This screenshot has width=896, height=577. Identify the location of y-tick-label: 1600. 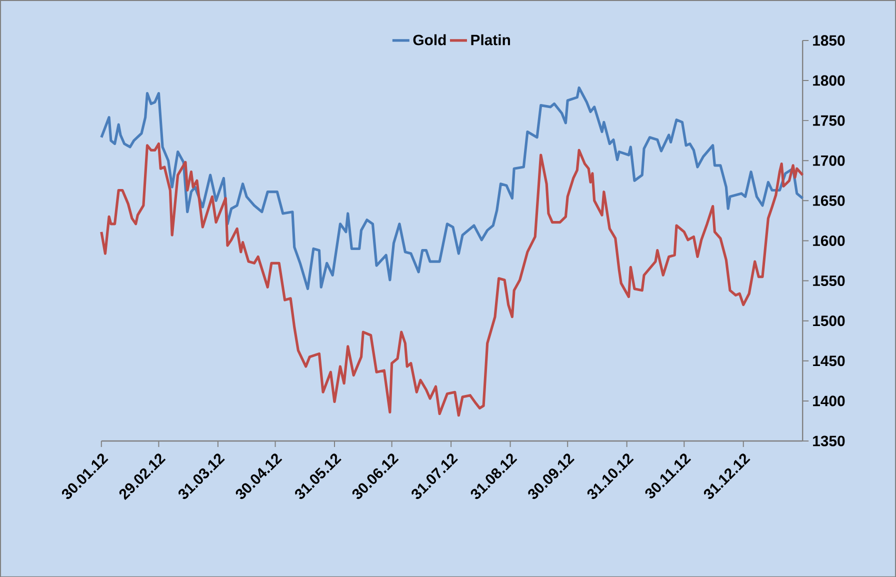
(829, 240).